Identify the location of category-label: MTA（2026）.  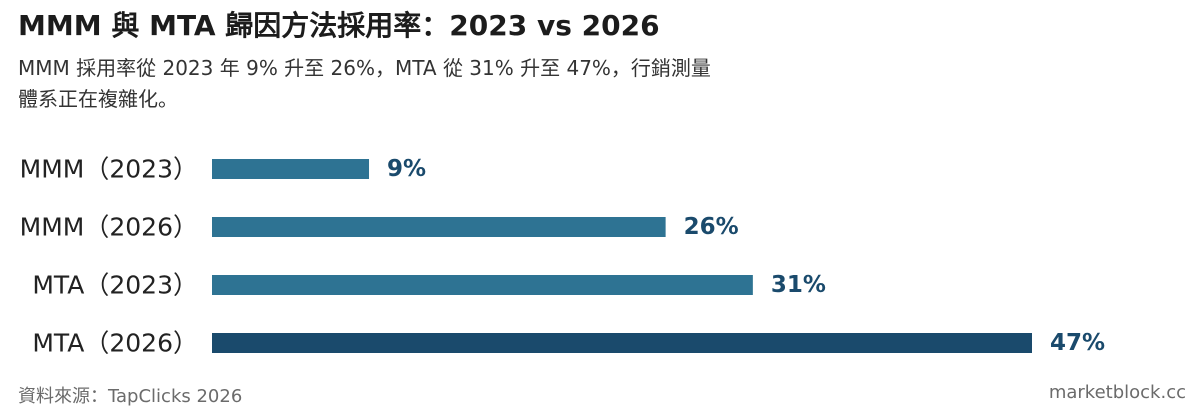
(115, 343).